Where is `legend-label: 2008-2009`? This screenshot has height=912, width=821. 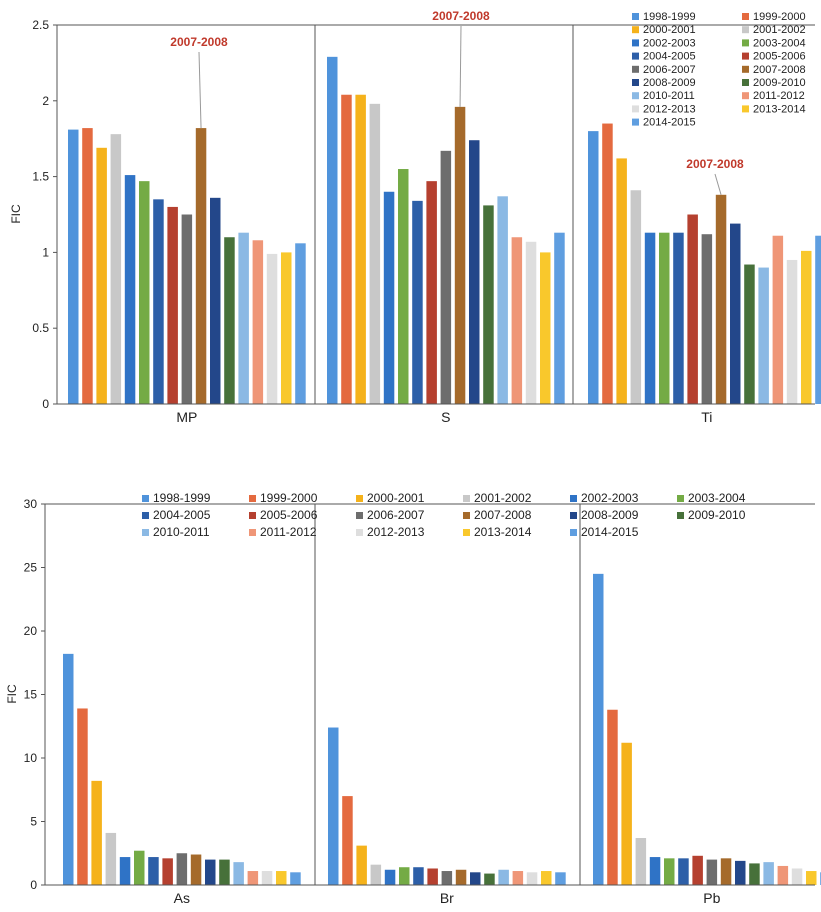
legend-label: 2008-2009 is located at coordinates (669, 83).